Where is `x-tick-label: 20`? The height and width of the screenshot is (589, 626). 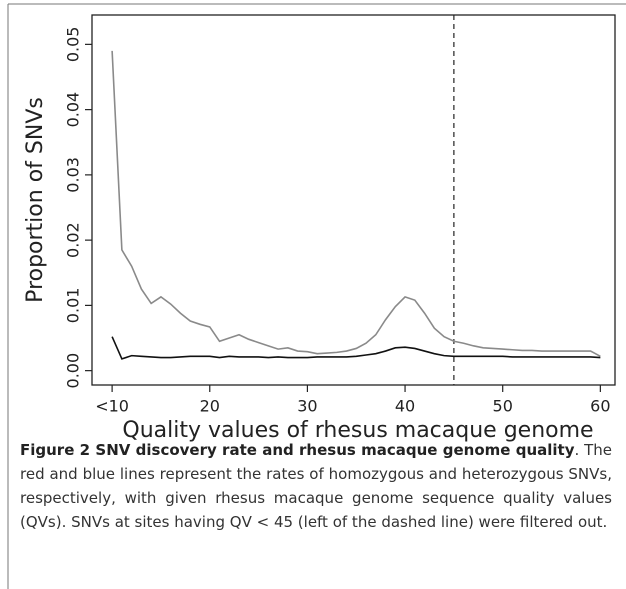
x-tick-label: 20 is located at coordinates (210, 406).